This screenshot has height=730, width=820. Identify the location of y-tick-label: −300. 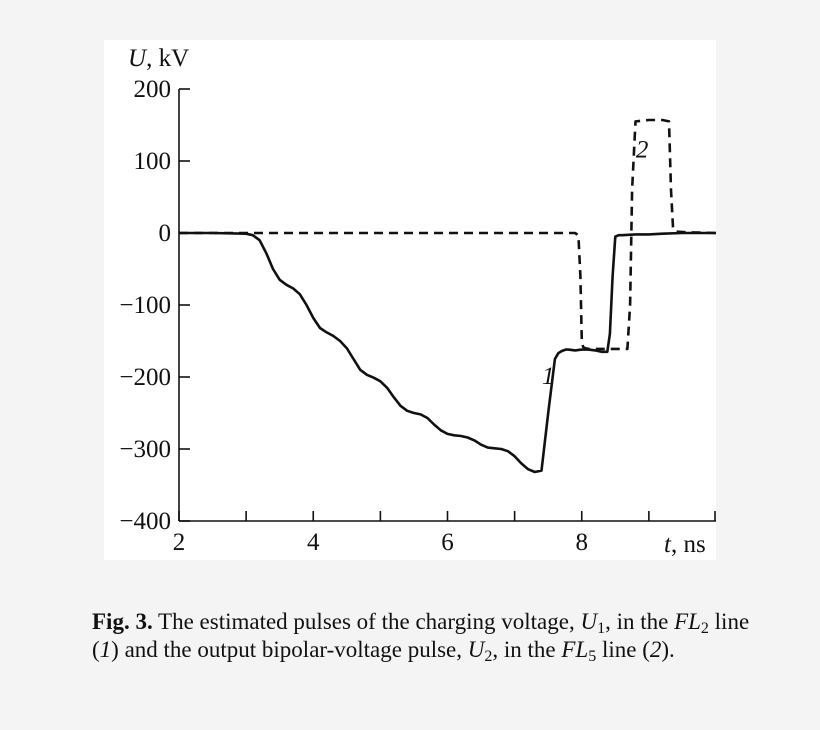
(145, 449).